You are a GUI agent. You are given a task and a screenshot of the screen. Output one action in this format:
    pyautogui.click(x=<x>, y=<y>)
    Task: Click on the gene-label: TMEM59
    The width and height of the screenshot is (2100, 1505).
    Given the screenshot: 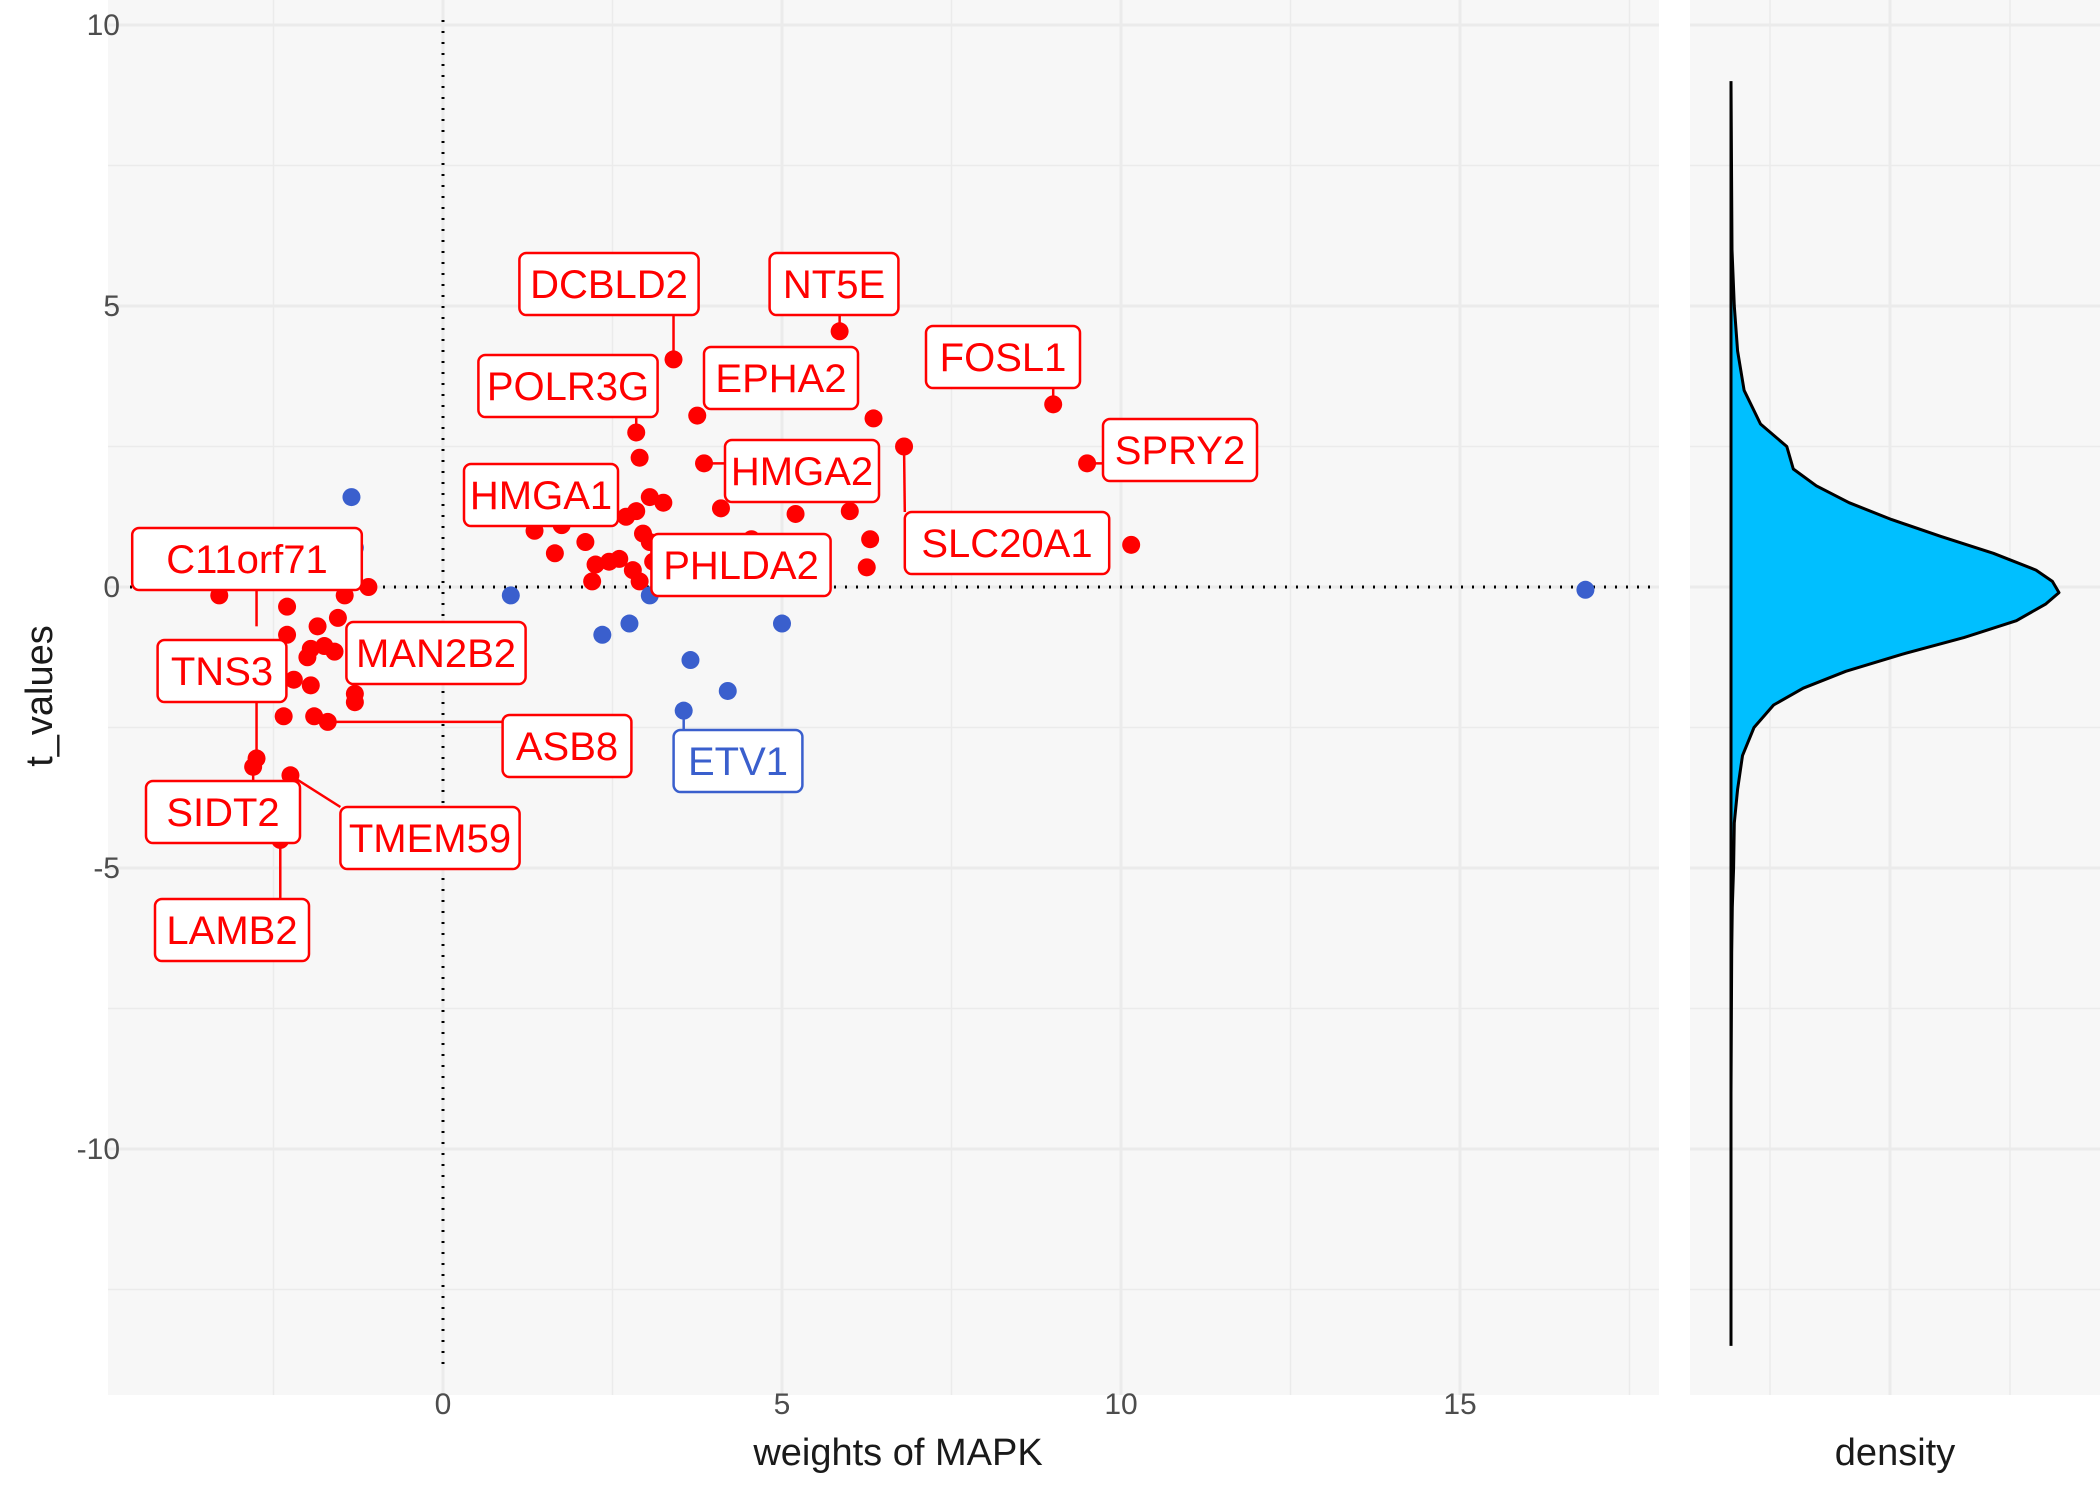 What is the action you would take?
    pyautogui.click(x=430, y=839)
    